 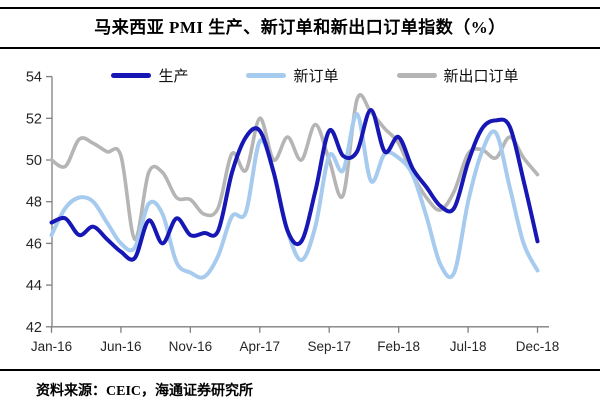 I want to click on top-rule, so click(x=300, y=8).